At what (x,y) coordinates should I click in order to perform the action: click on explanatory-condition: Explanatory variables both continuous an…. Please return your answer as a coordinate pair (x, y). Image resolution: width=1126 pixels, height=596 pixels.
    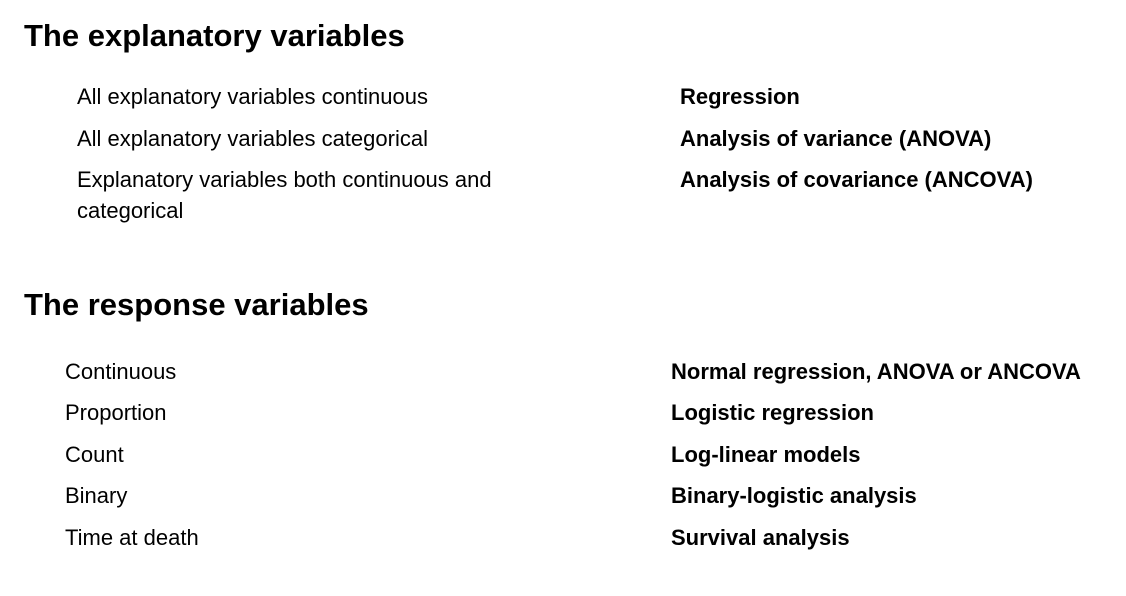
    Looking at the image, I should click on (284, 195).